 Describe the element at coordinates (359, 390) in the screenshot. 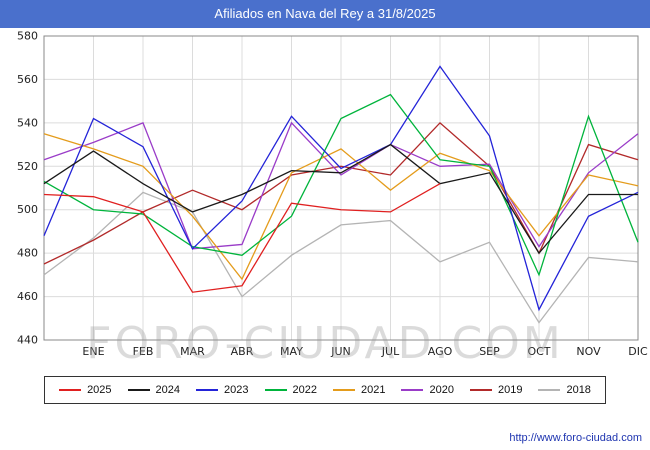

I see `legend-item-2021: 2021` at that location.